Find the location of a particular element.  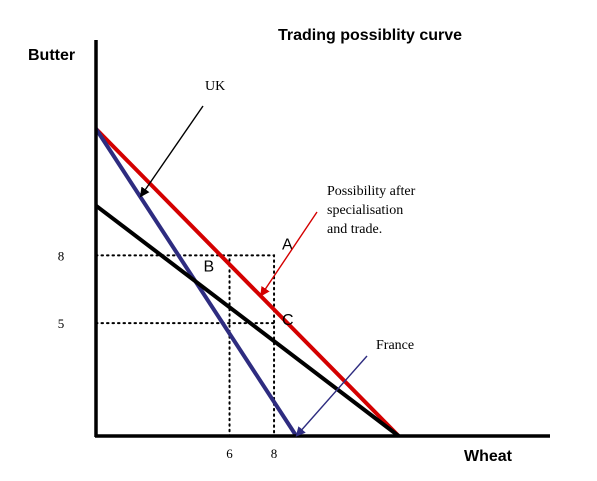

point-label-C: C is located at coordinates (288, 320).